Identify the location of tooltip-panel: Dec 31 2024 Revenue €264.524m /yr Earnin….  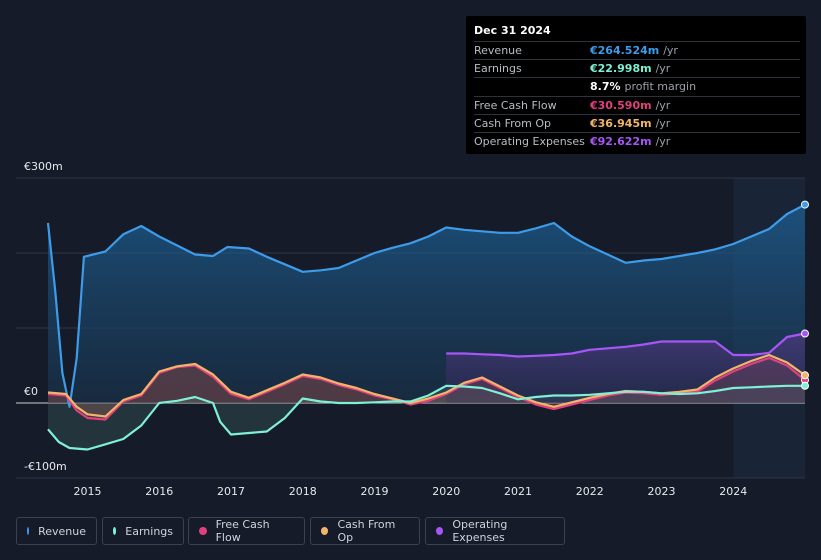
(636, 85).